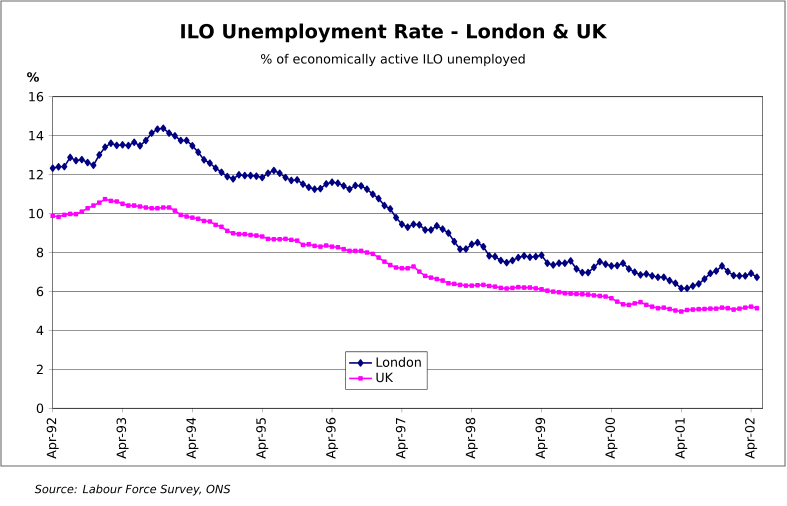 This screenshot has height=506, width=787. Describe the element at coordinates (472, 438) in the screenshot. I see `x-tick-label: Apr-98` at that location.